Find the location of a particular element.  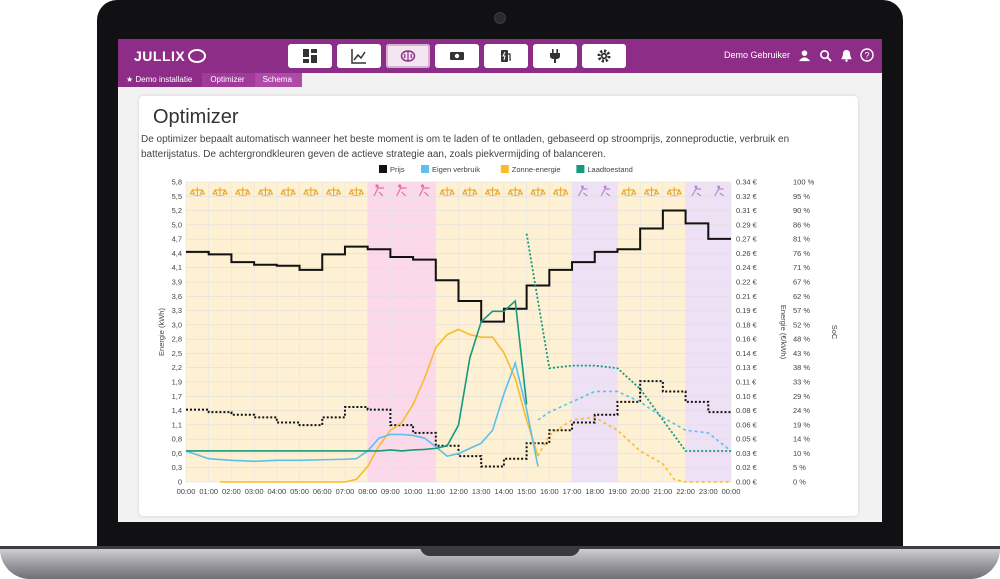

y-left-title: Energie (kWh) is located at coordinates (161, 332).